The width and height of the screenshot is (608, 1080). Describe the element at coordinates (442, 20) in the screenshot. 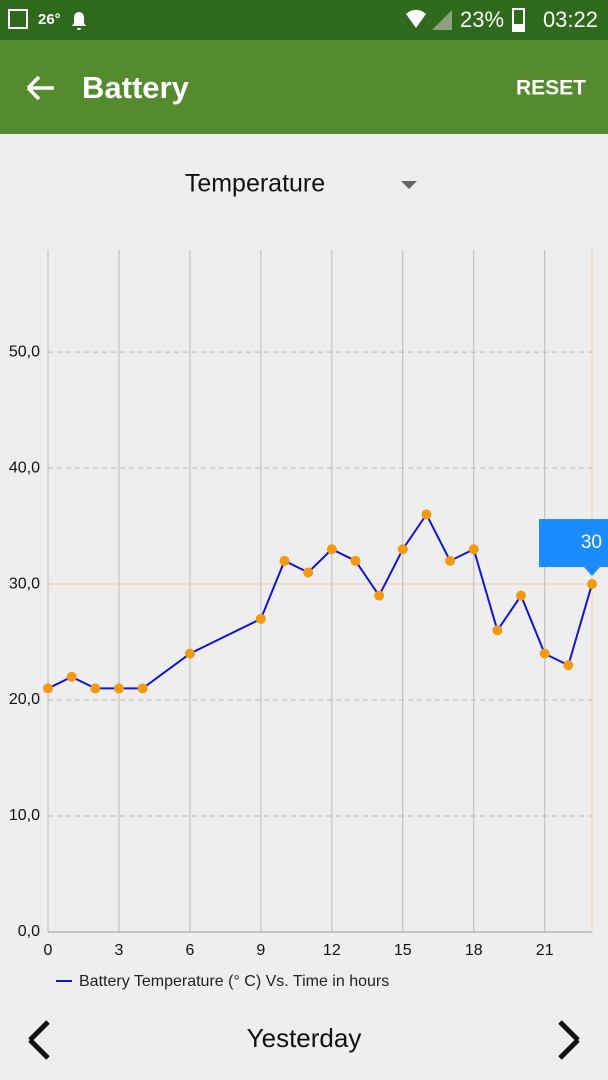

I see `signal-icon` at that location.